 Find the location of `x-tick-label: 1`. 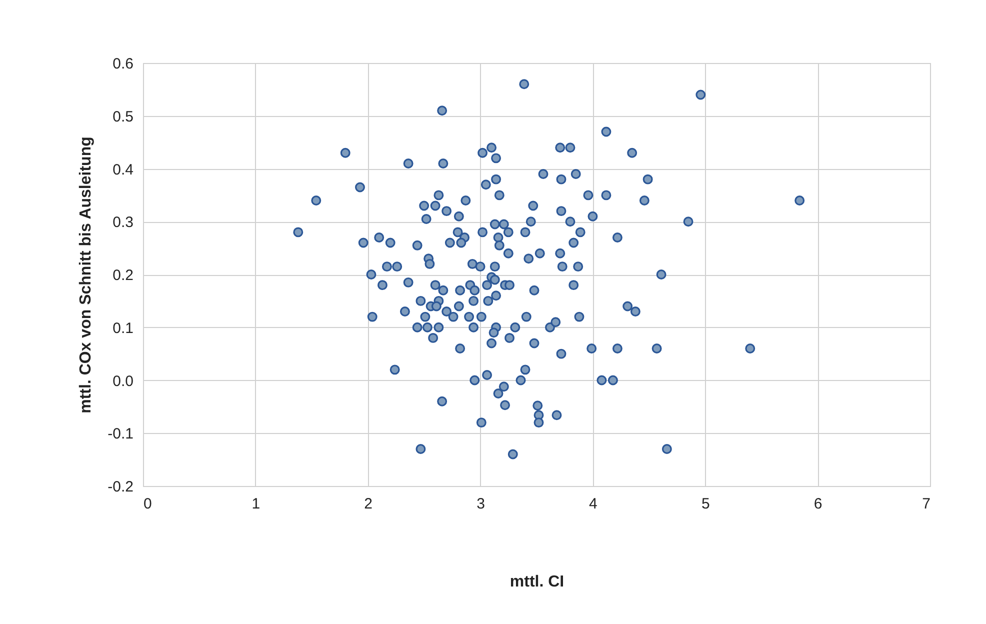

x-tick-label: 1 is located at coordinates (256, 504).